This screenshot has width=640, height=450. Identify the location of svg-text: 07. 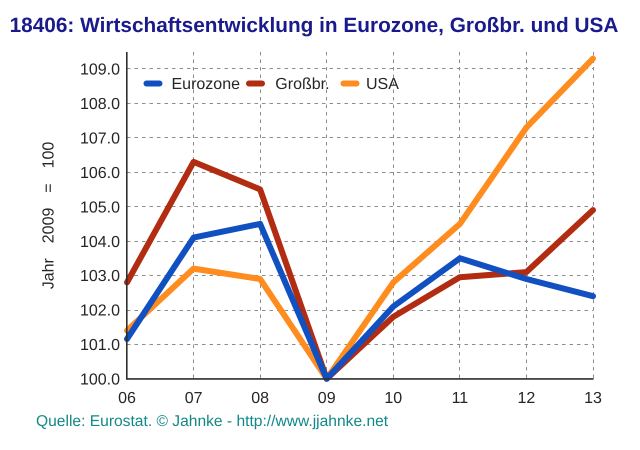
(194, 398).